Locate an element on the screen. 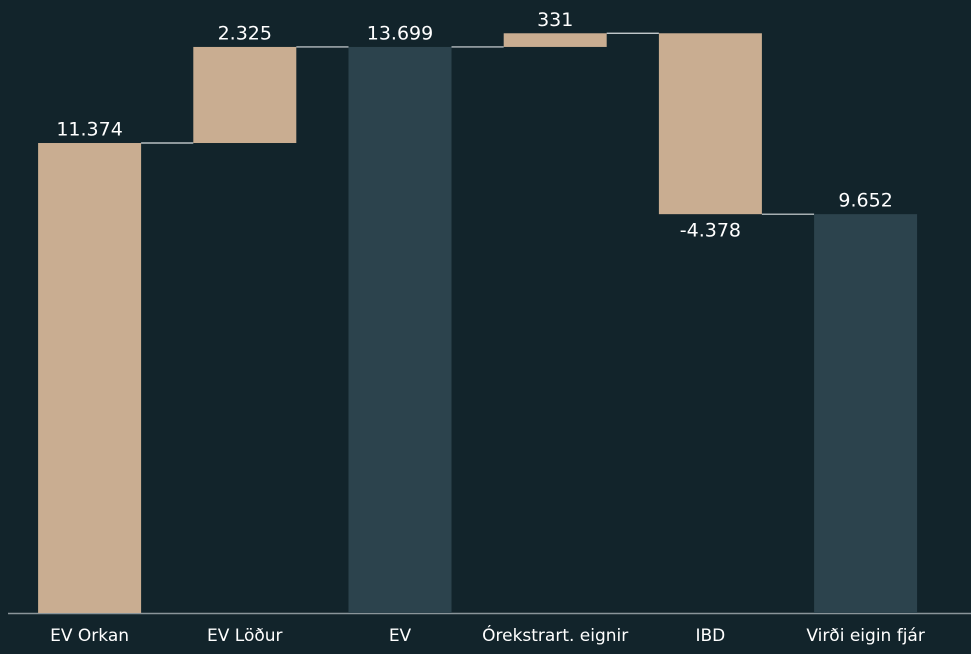  x-tick-label: EV Löður is located at coordinates (245, 636).